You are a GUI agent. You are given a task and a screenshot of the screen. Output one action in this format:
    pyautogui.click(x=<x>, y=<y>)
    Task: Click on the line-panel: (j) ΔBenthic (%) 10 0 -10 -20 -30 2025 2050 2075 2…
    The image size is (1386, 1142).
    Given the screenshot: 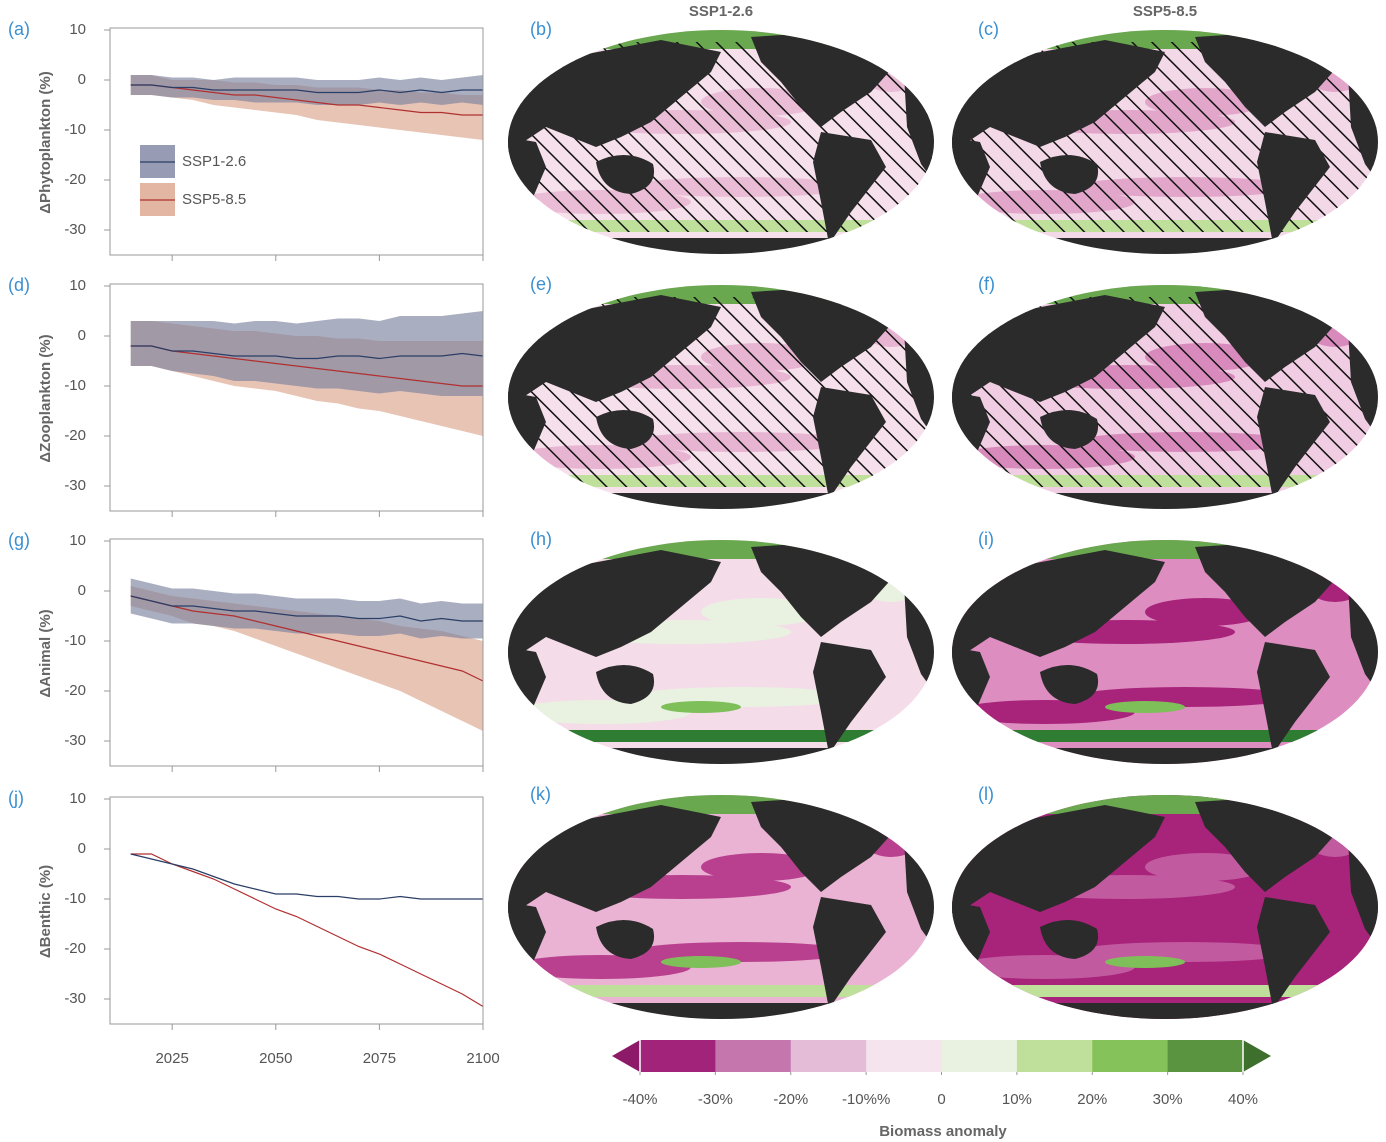 What is the action you would take?
    pyautogui.click(x=254, y=927)
    